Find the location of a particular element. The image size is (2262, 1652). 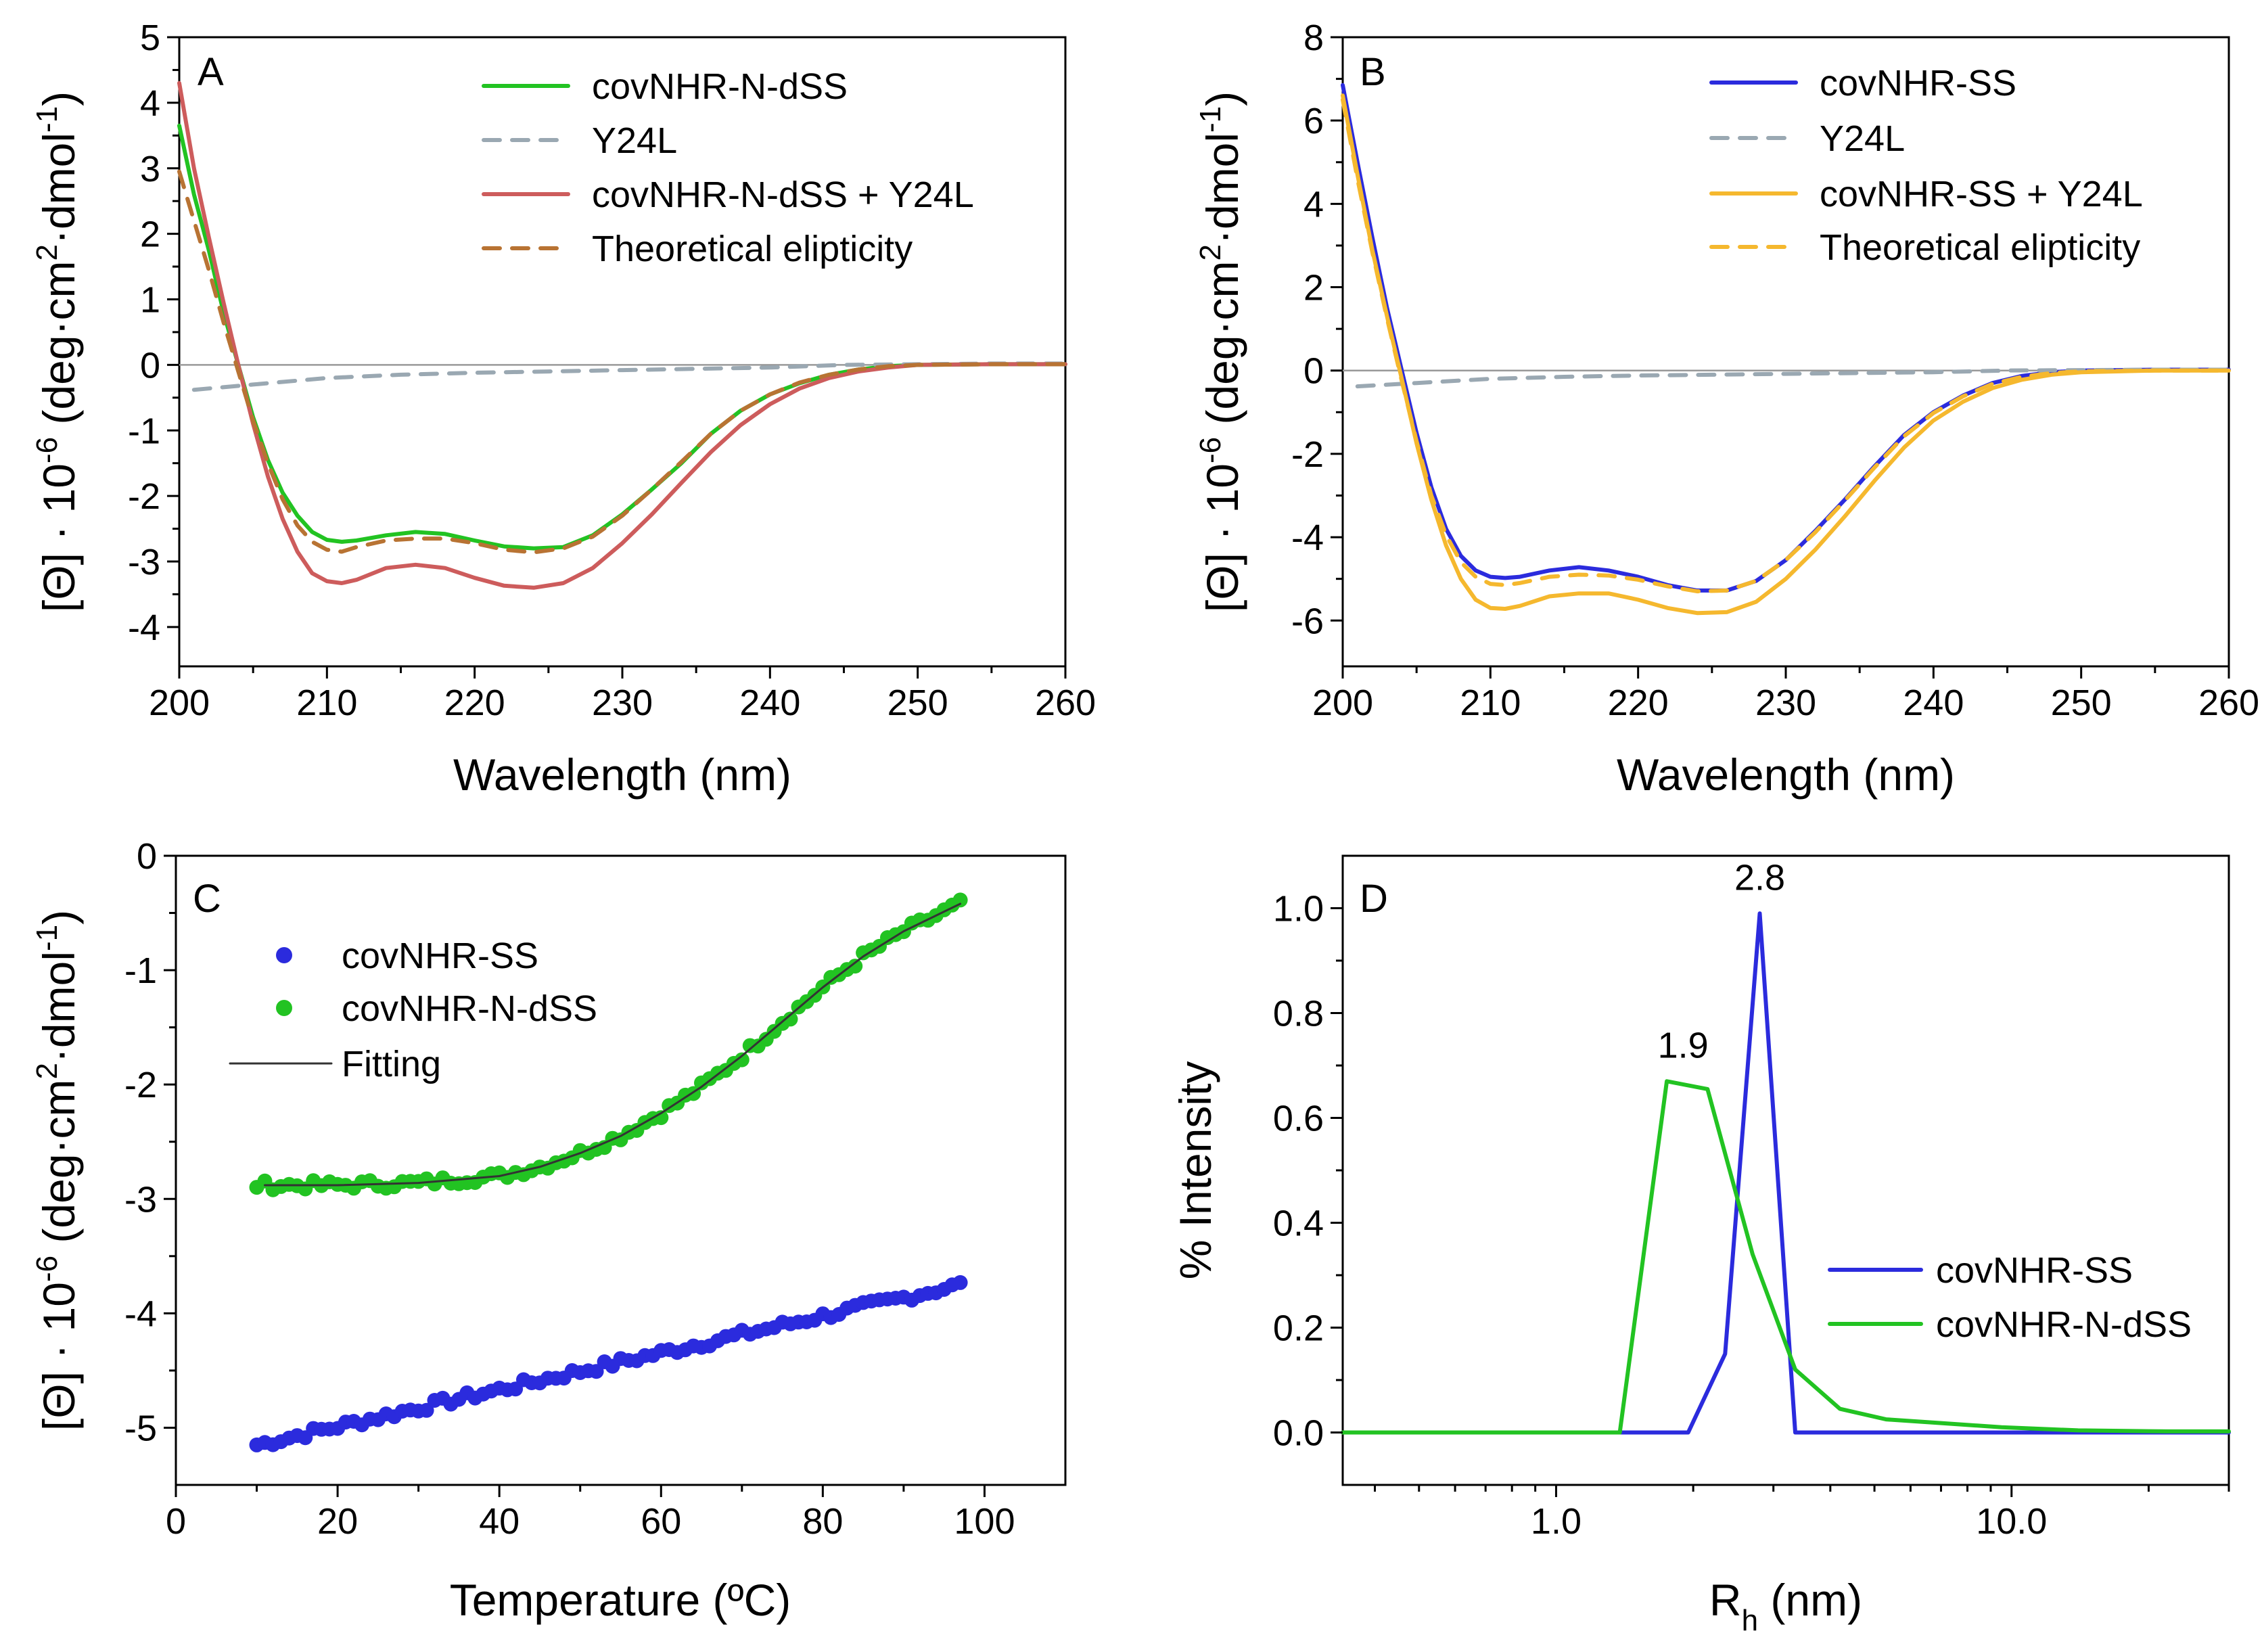

x-tick-label: 40 is located at coordinates (500, 1522).